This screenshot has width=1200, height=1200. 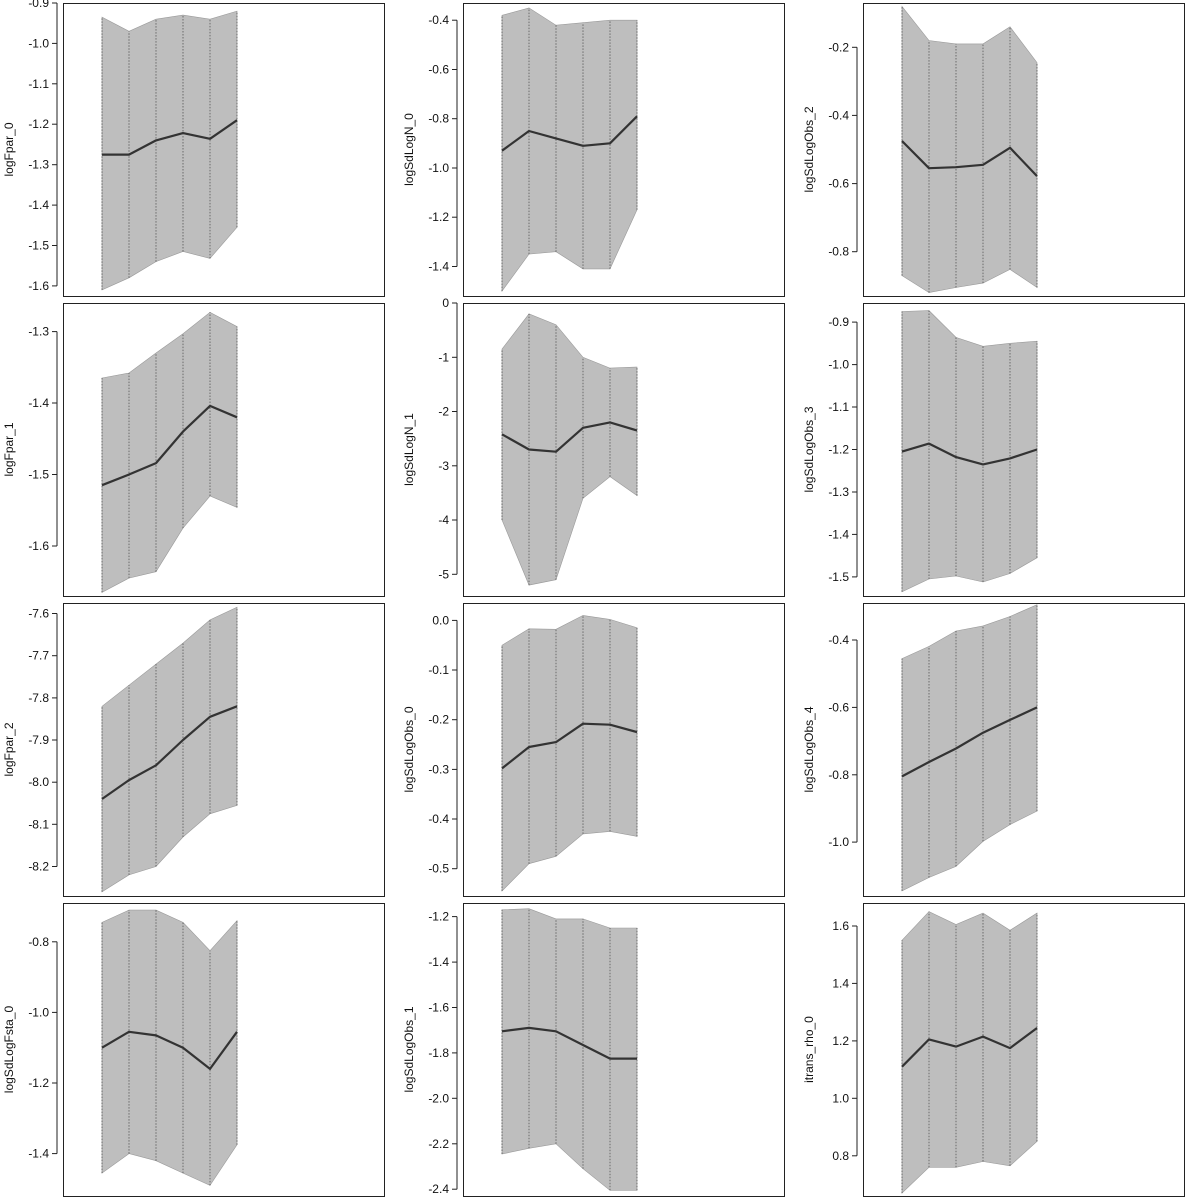 I want to click on y-tick-label: -8.1, so click(x=38, y=824).